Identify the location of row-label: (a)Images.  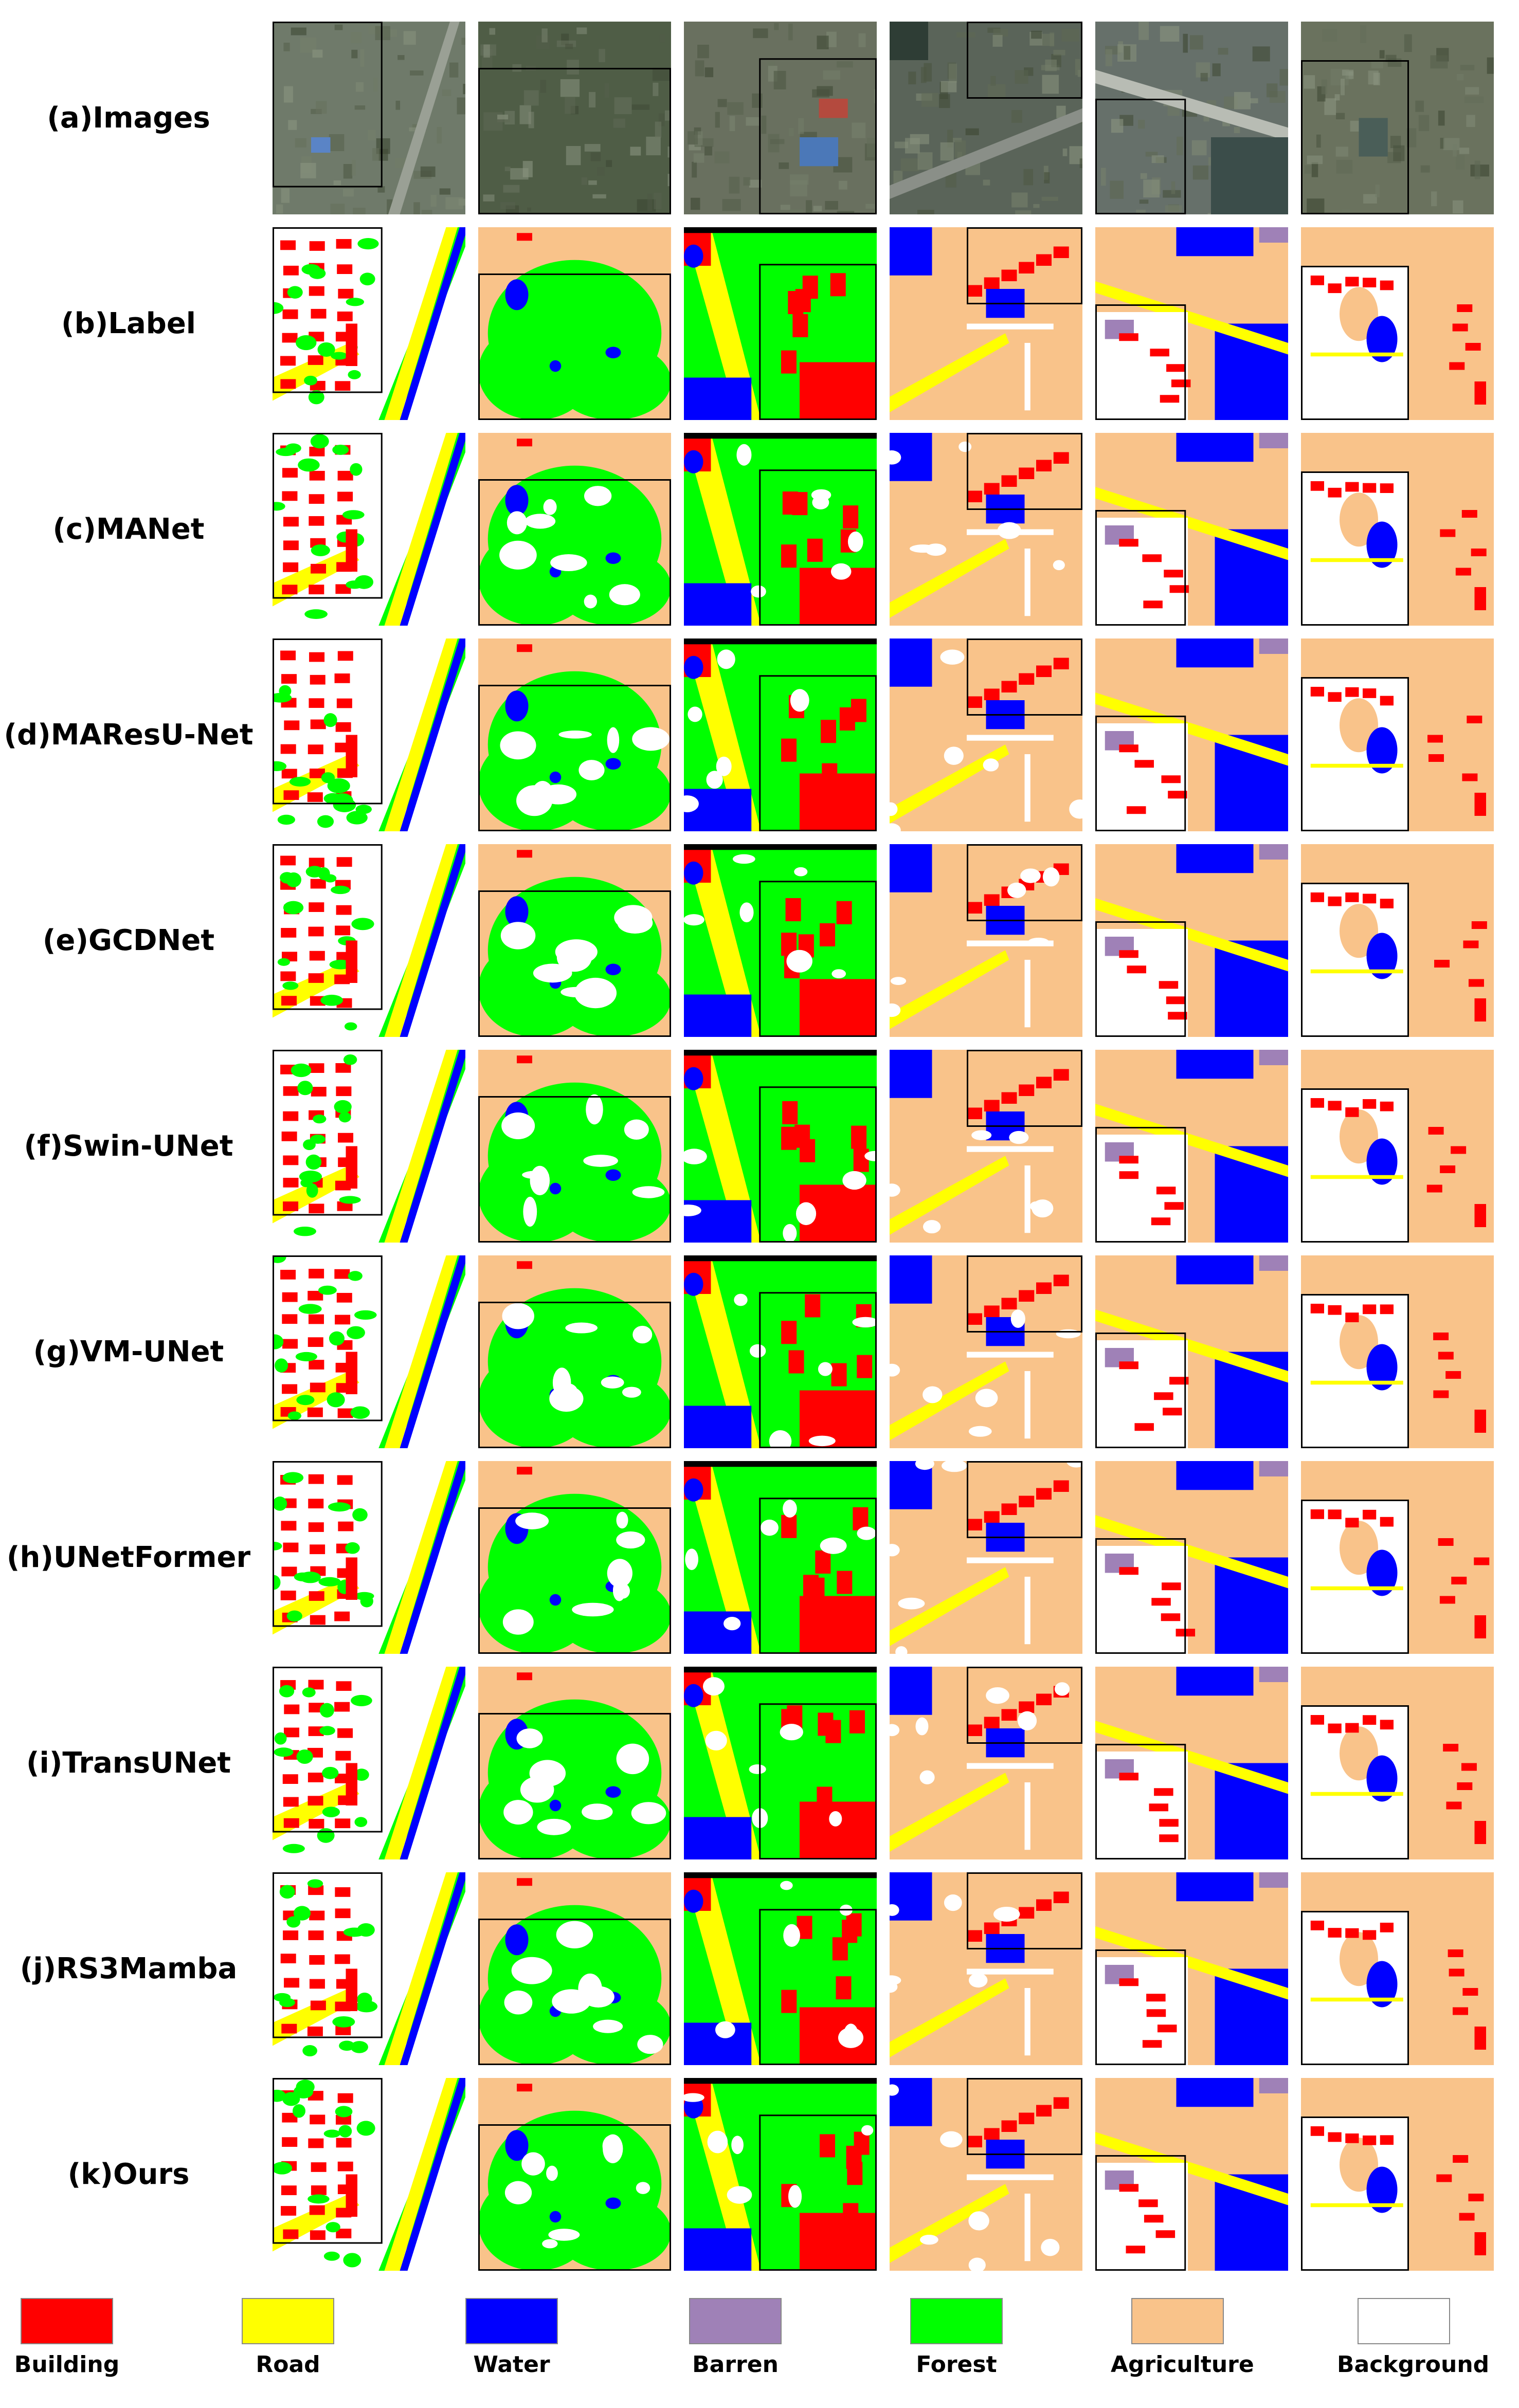
(128, 118).